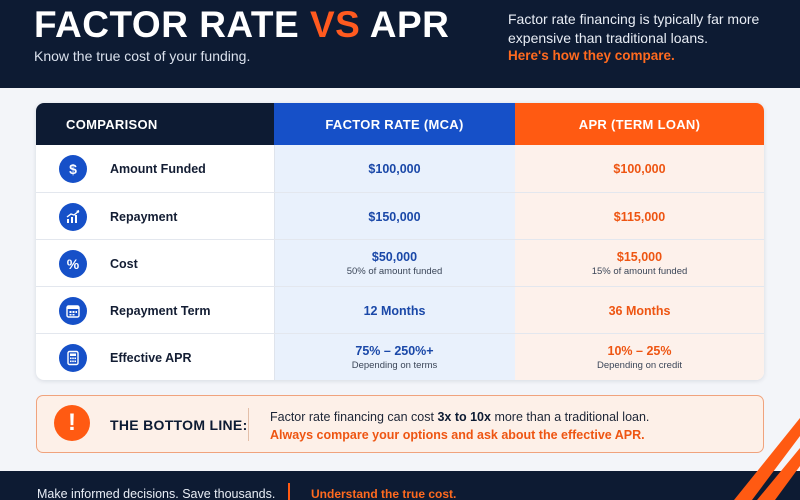 This screenshot has height=500, width=800. What do you see at coordinates (156, 493) in the screenshot?
I see `footer-tagline: Make informed decisions. Save thousands.` at bounding box center [156, 493].